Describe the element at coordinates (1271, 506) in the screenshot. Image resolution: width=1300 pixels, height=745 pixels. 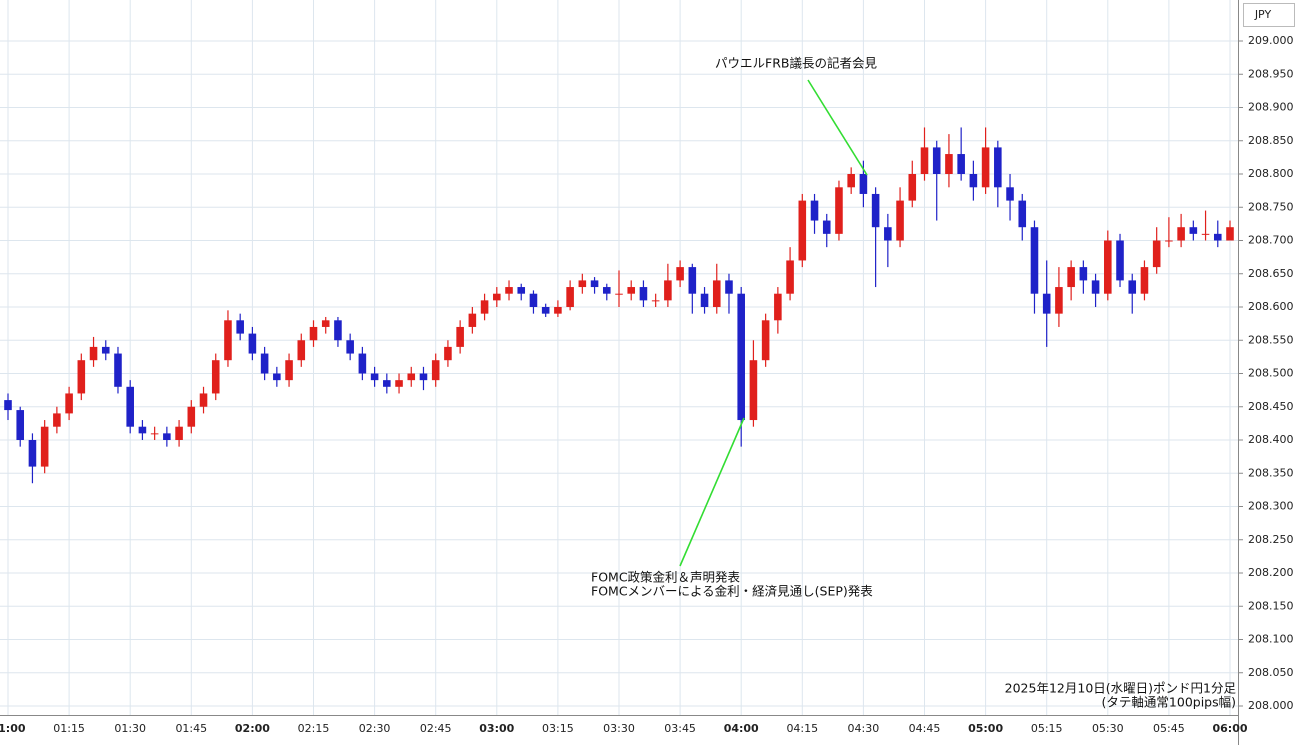
I see `y-tick-label: 208.300` at that location.